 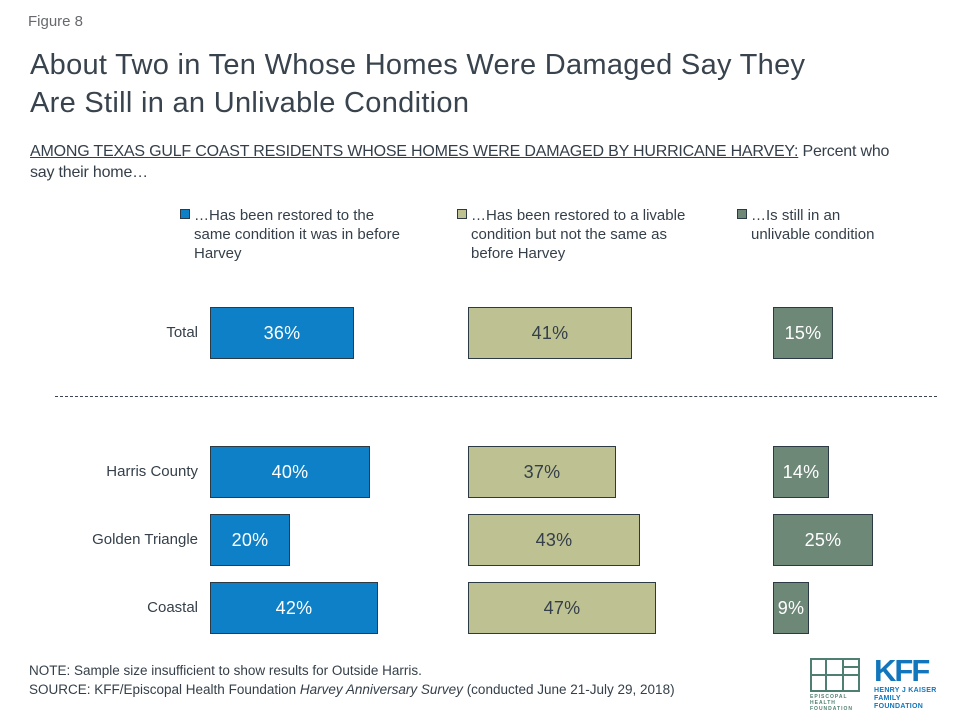 I want to click on row-label-total: Total, so click(x=182, y=332).